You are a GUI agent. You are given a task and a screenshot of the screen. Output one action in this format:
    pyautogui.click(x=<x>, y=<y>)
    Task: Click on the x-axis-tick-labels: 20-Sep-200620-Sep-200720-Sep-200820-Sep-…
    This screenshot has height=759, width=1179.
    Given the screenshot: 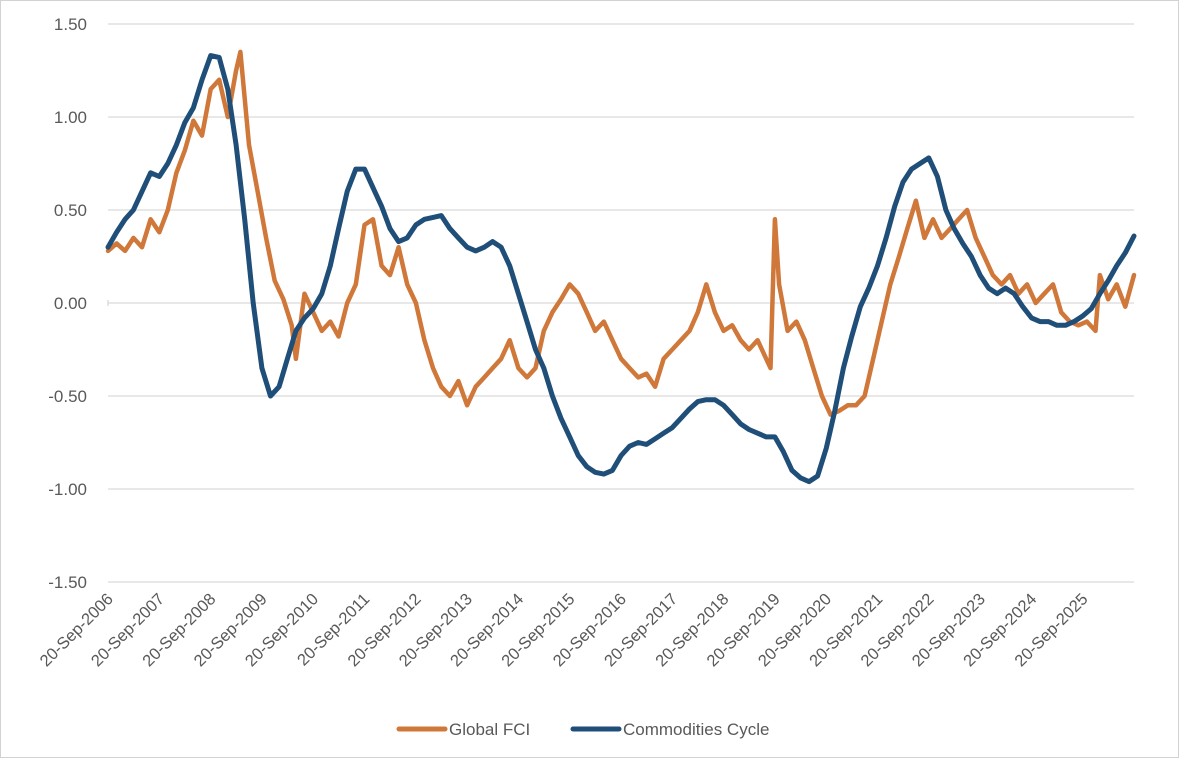 What is the action you would take?
    pyautogui.click(x=564, y=630)
    